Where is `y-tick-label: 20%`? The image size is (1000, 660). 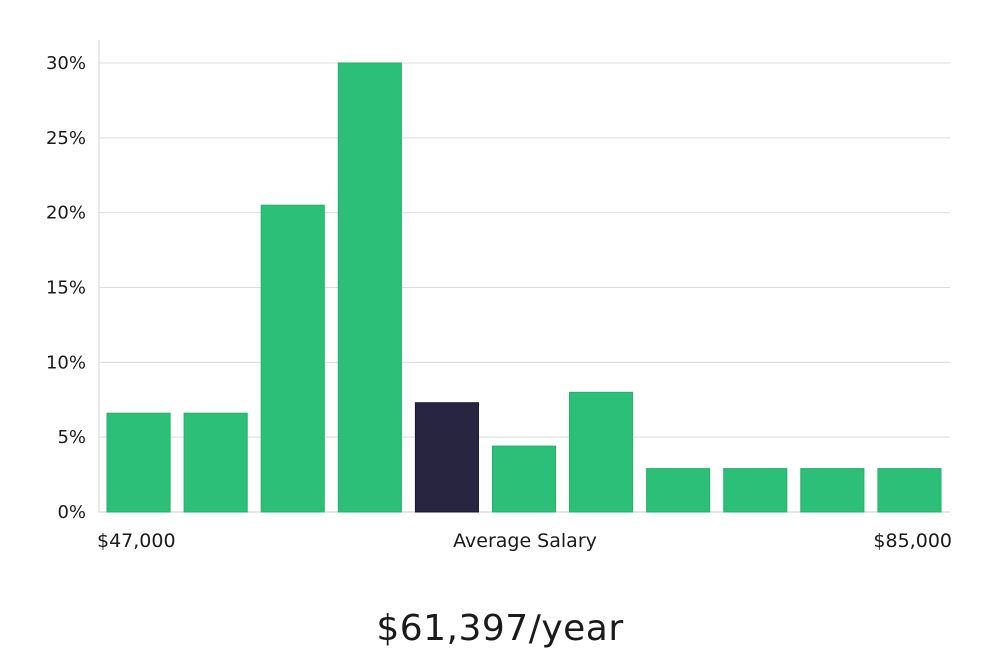
y-tick-label: 20% is located at coordinates (66, 213).